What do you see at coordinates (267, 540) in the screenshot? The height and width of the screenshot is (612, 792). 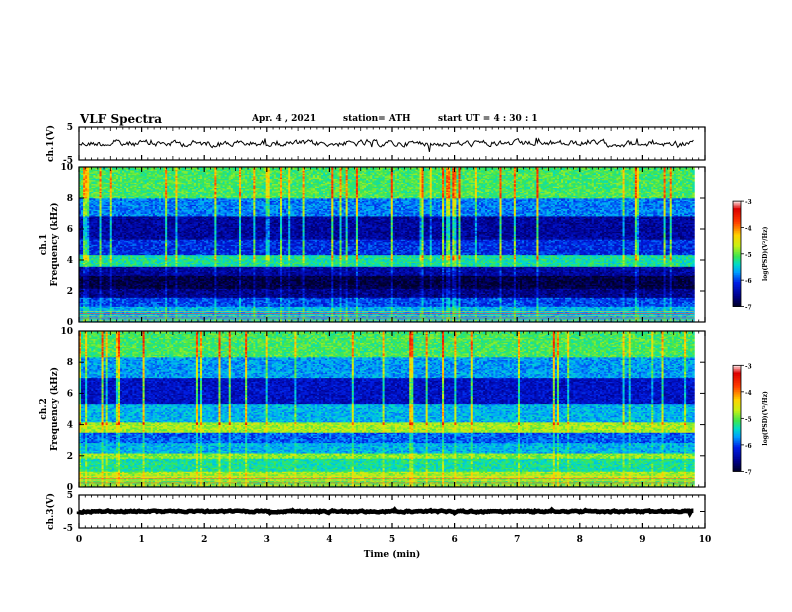 I see `x-tick-label: 3` at bounding box center [267, 540].